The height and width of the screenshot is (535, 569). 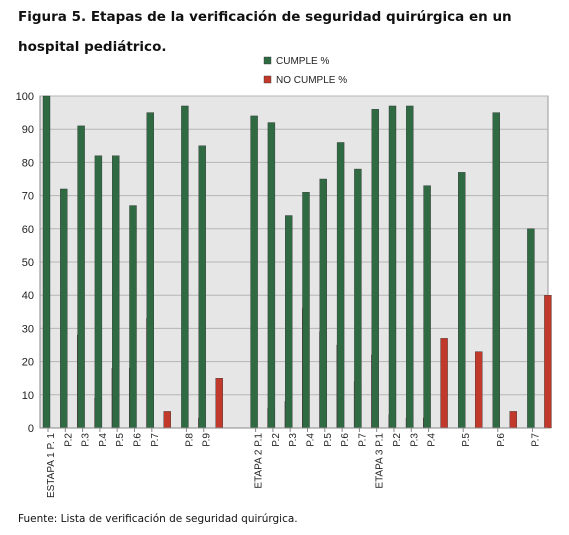 I want to click on legend-label-cumple: CUMPLE %, so click(x=302, y=61).